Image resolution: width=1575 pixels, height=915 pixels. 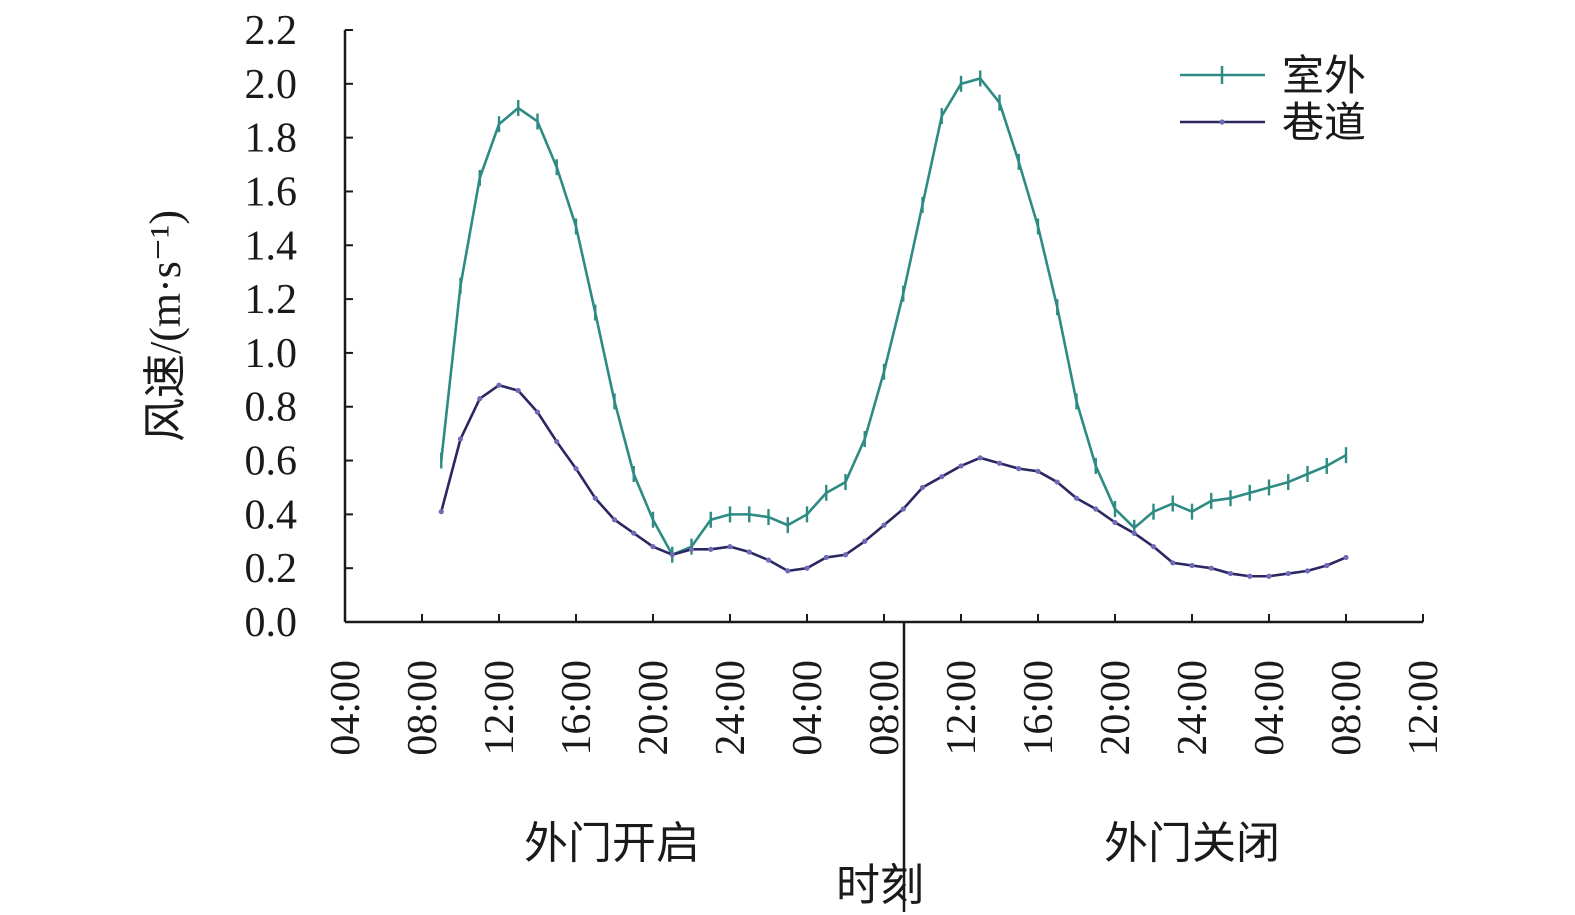 What do you see at coordinates (165, 326) in the screenshot?
I see `y-axis-title: 风速/(m·s⁻¹)` at bounding box center [165, 326].